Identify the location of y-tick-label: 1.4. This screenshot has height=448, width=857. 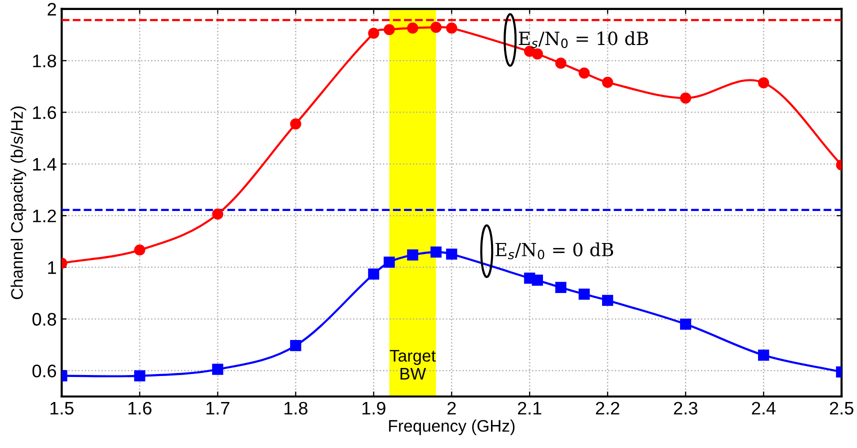
(44, 164).